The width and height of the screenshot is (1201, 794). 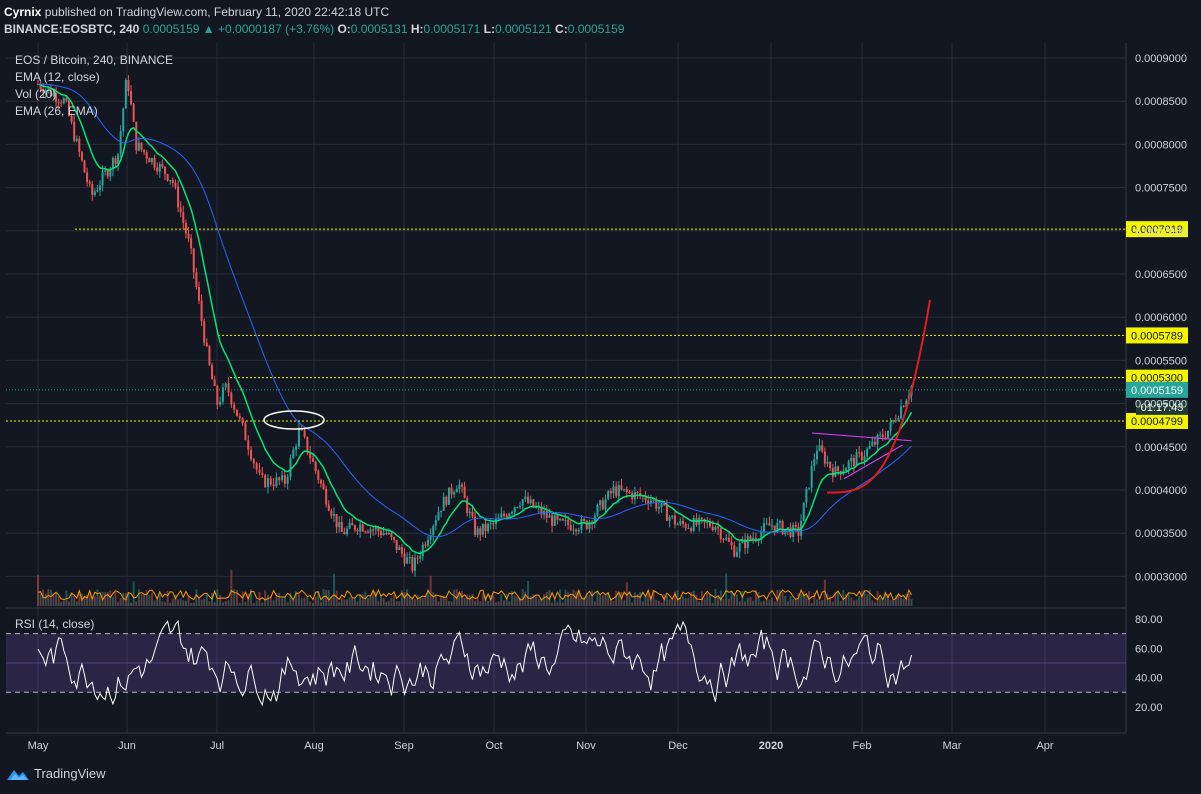 What do you see at coordinates (1161, 275) in the screenshot?
I see `price-tick-label: 0.0006500` at bounding box center [1161, 275].